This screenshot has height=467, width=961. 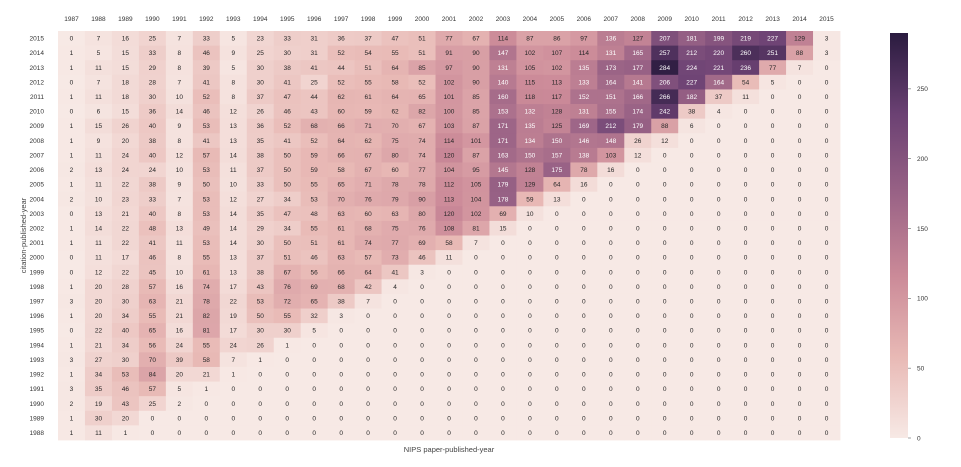 I want to click on cell-value-label: 87, so click(x=476, y=126).